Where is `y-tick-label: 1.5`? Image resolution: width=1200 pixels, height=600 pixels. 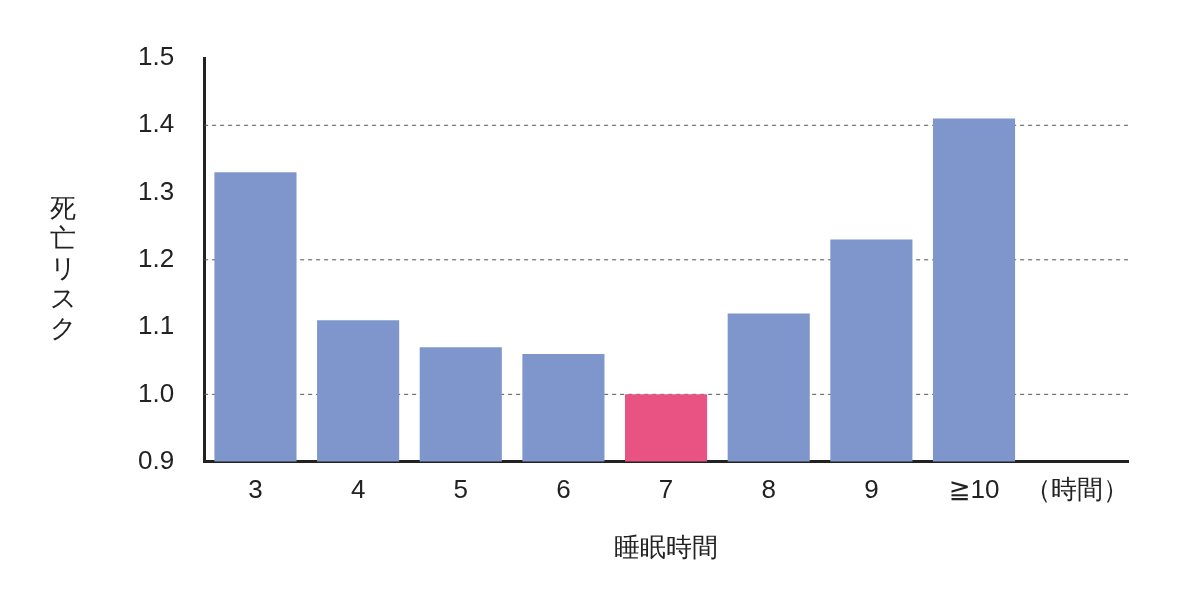
y-tick-label: 1.5 is located at coordinates (156, 56).